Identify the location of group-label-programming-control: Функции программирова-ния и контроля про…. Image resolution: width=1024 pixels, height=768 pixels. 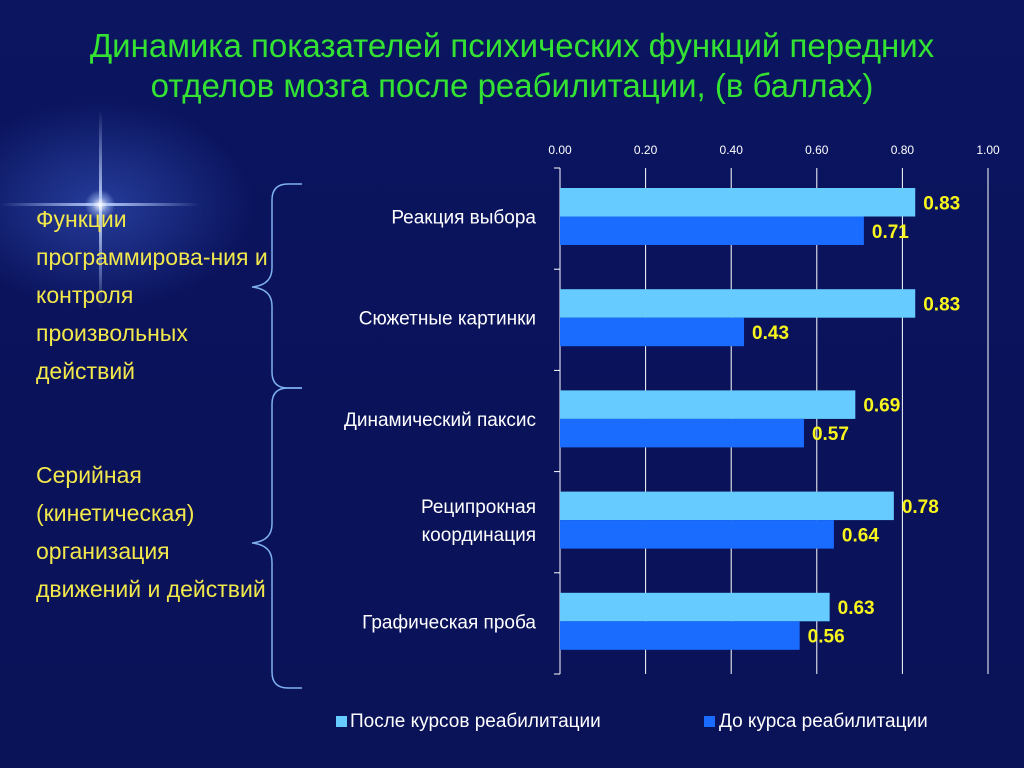
(152, 295).